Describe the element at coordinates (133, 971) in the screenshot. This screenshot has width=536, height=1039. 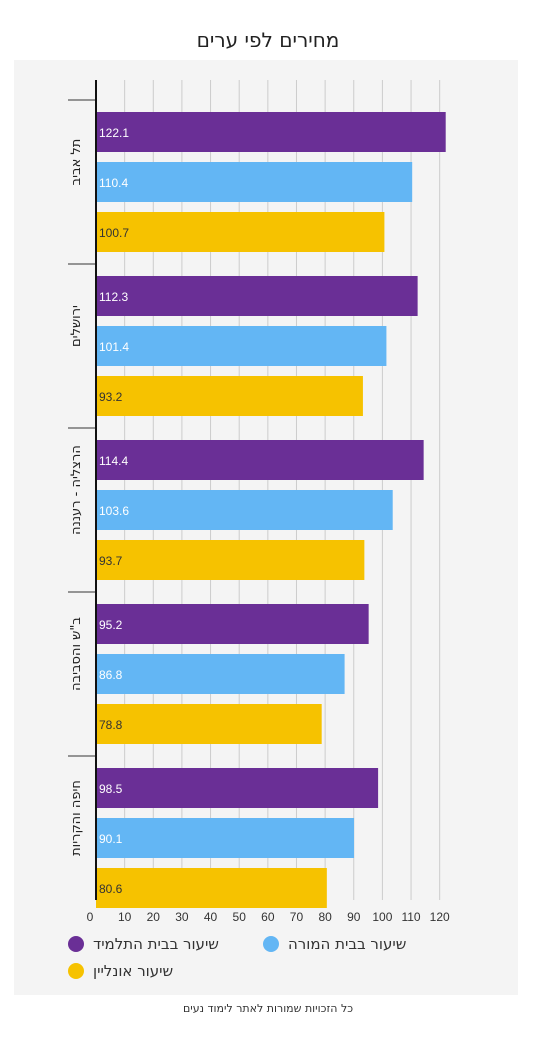
I see `legend-label-online: שיעור אונליין` at that location.